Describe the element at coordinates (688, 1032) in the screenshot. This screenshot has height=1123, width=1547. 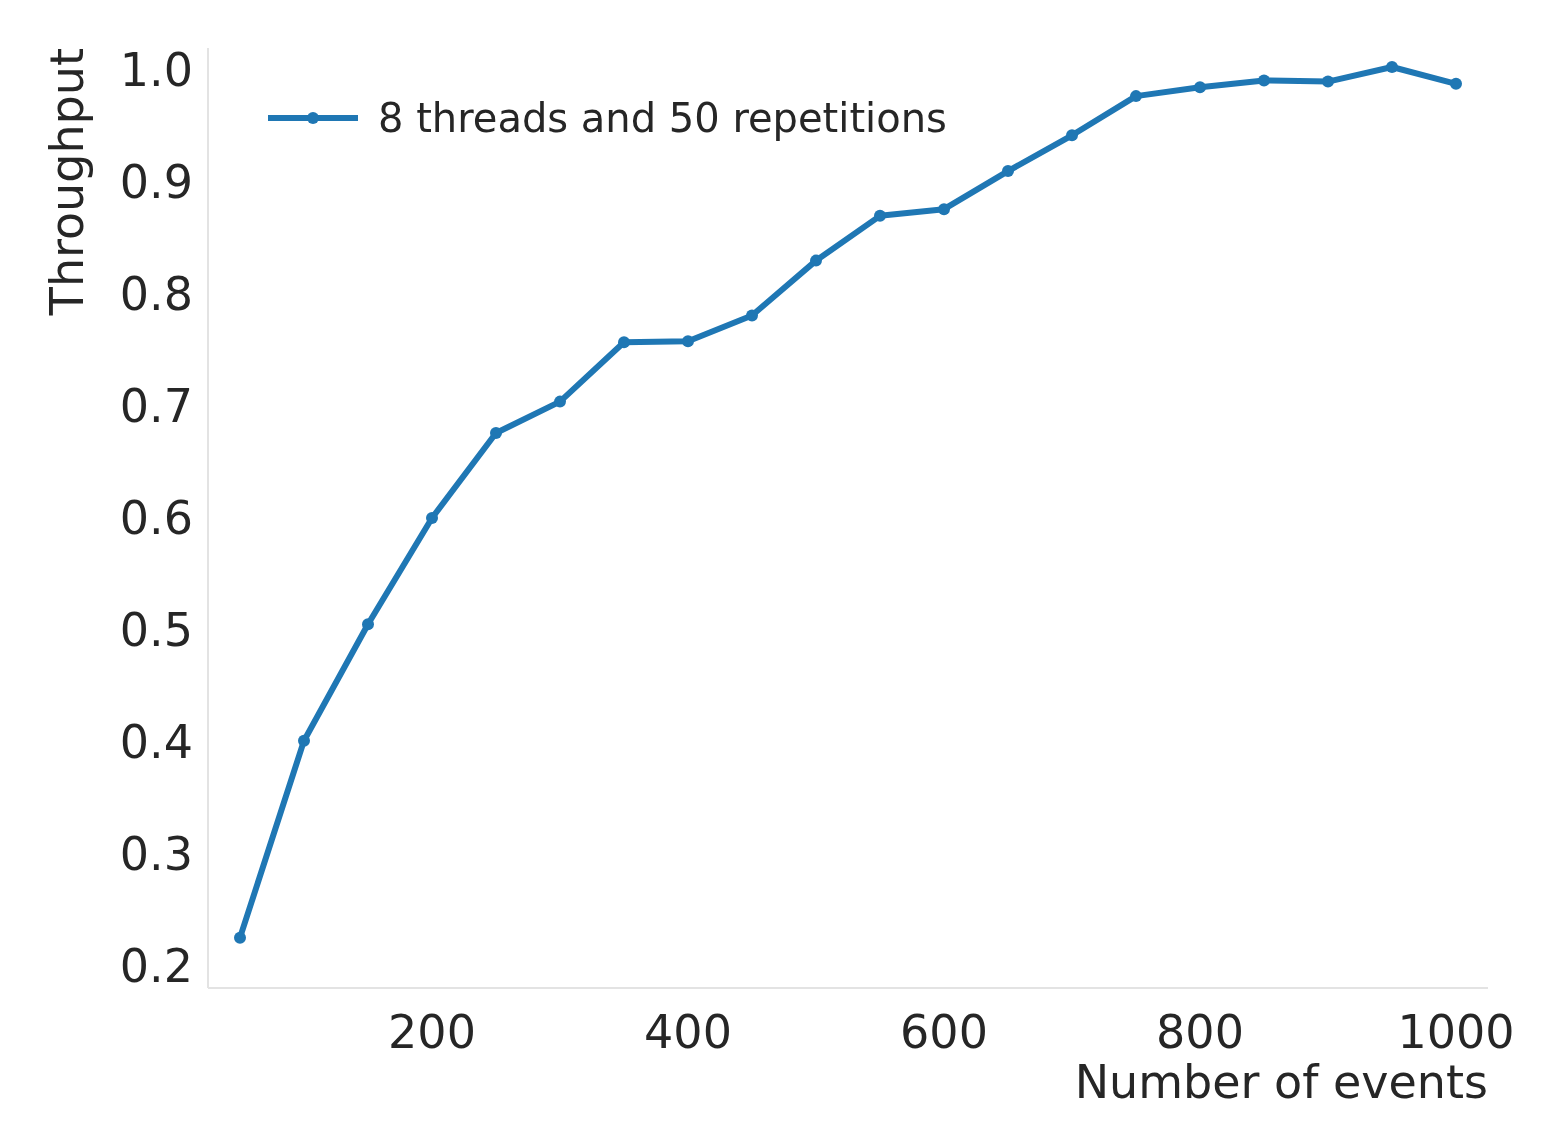
I see `x-tick-label: 400` at that location.